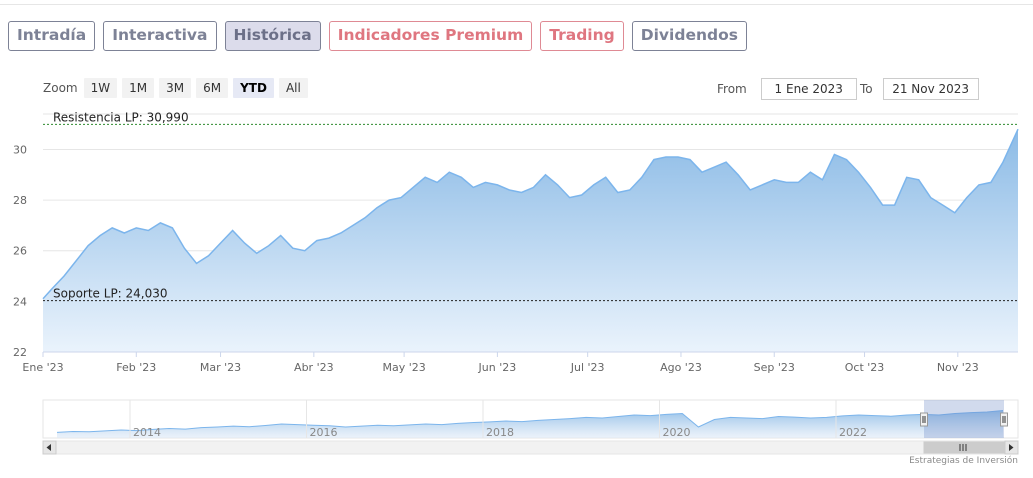 Image resolution: width=1033 pixels, height=478 pixels. I want to click on navigator-scrollbar-thumb, so click(964, 447).